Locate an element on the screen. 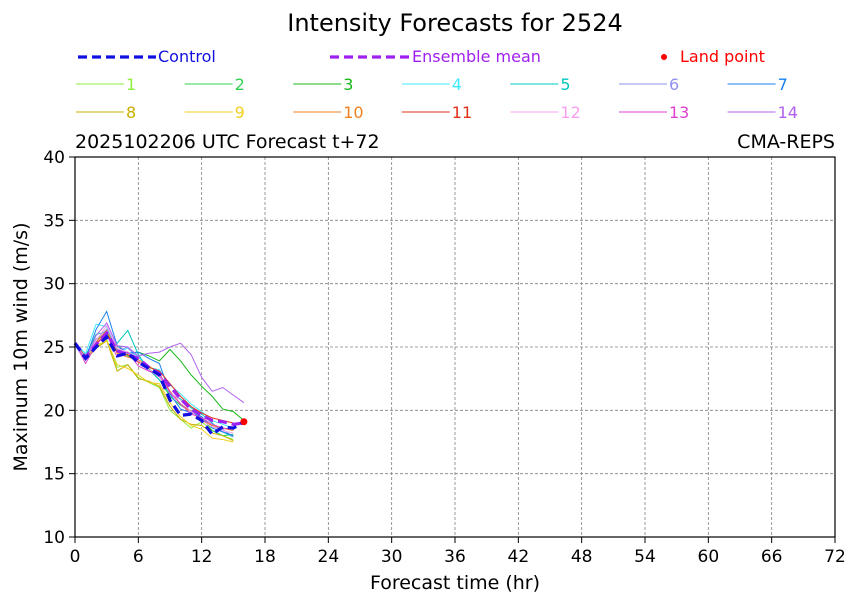 Image resolution: width=860 pixels, height=606 pixels. x-tick-label: 42 is located at coordinates (519, 557).